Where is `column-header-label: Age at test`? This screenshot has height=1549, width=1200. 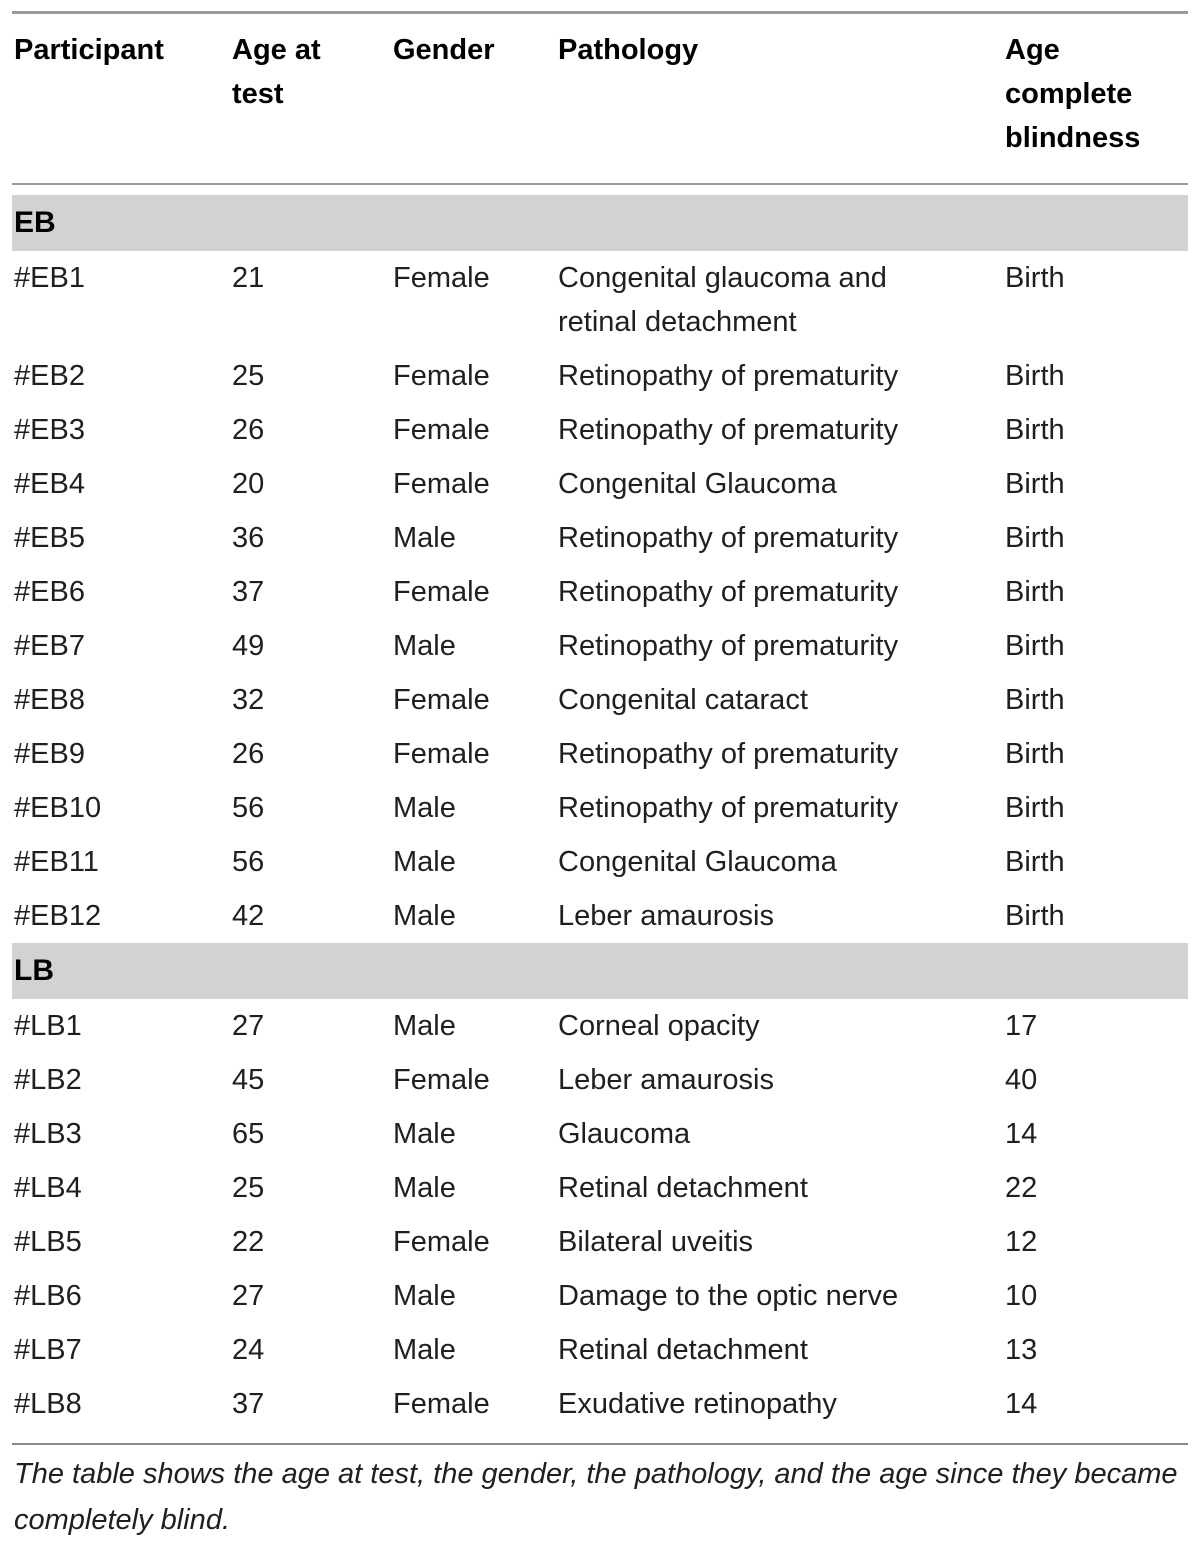
column-header-label: Age at test is located at coordinates (276, 72).